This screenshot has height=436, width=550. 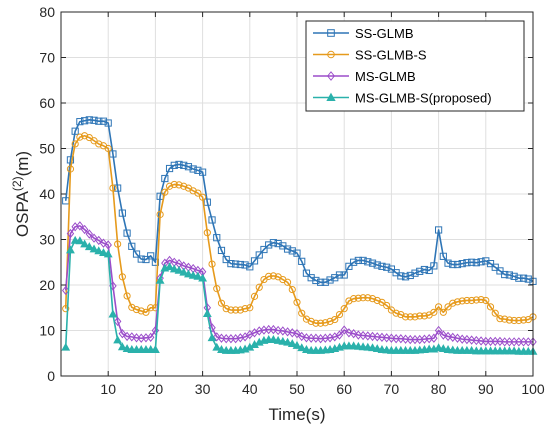 I want to click on x-tick-label: 60, so click(x=344, y=389).